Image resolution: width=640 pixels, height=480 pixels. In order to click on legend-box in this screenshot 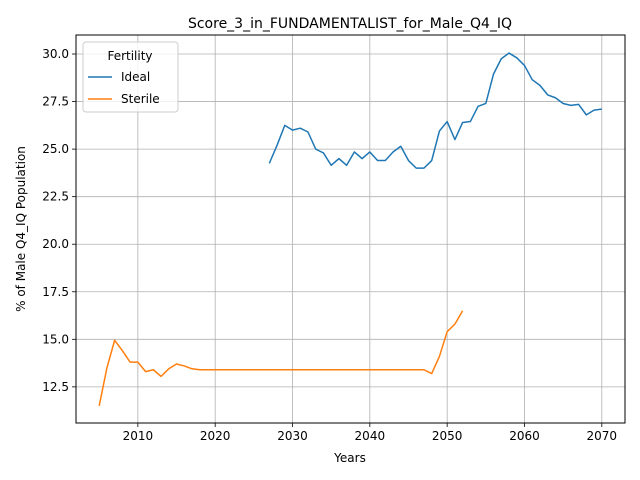, I will do `click(130, 77)`.